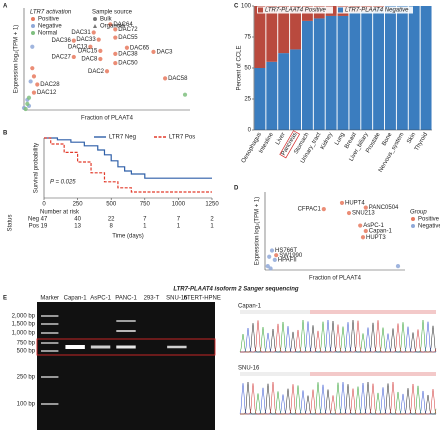 The height and width of the screenshot is (431, 440). Describe the element at coordinates (100, 299) in the screenshot. I see `lane-label: AsPC-1` at that location.